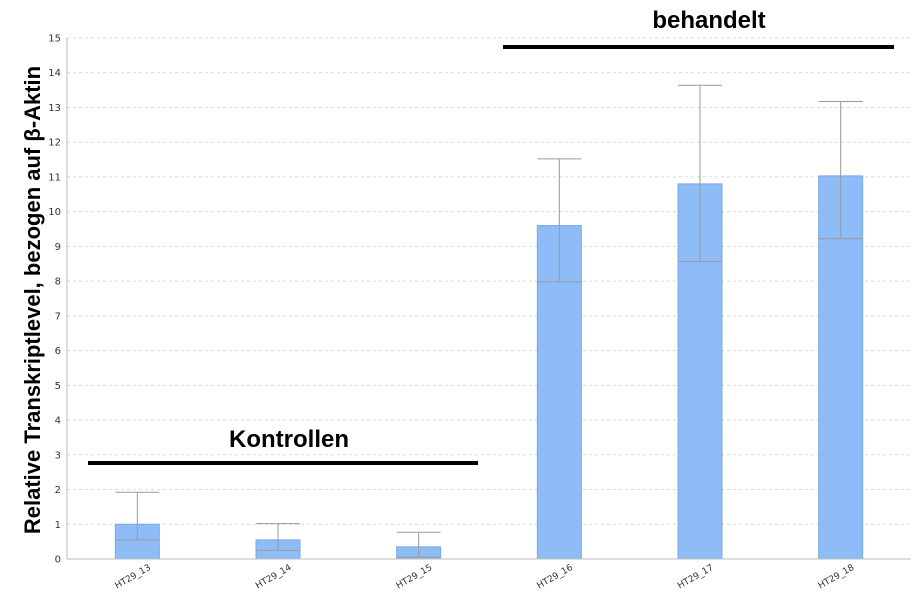 The image size is (917, 607). I want to click on x-tick-label: HT29_15, so click(414, 577).